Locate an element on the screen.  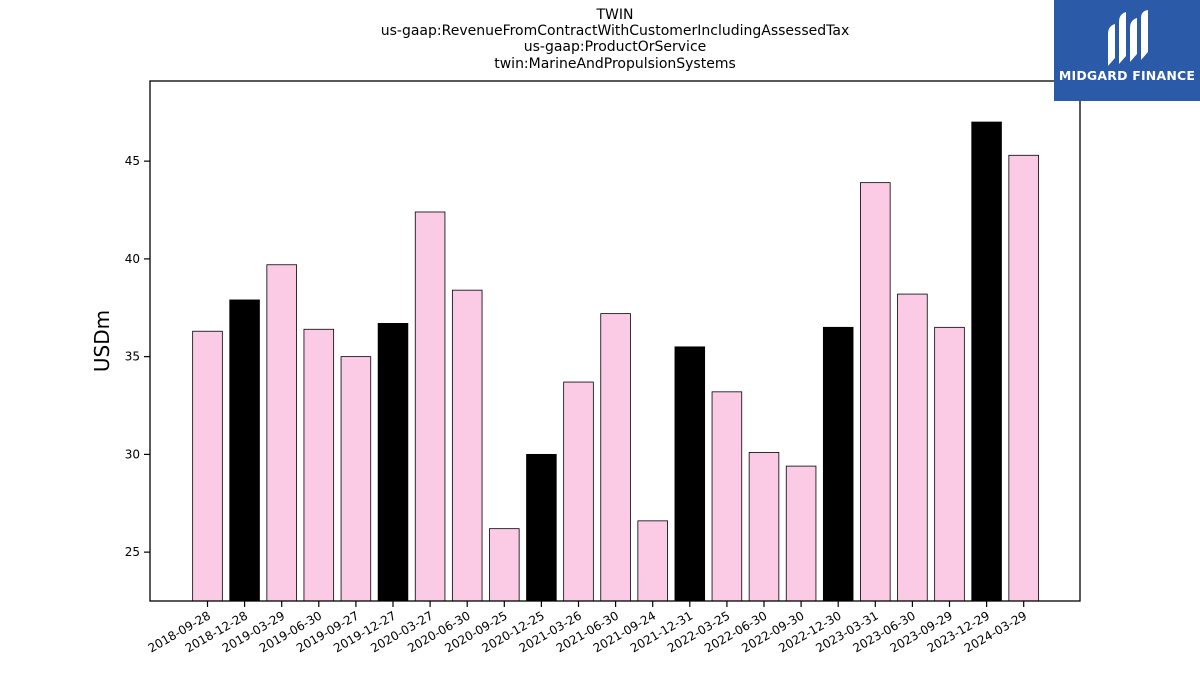
chart-title-line-4: twin:MarineAndPropulsionSystems is located at coordinates (615, 64).